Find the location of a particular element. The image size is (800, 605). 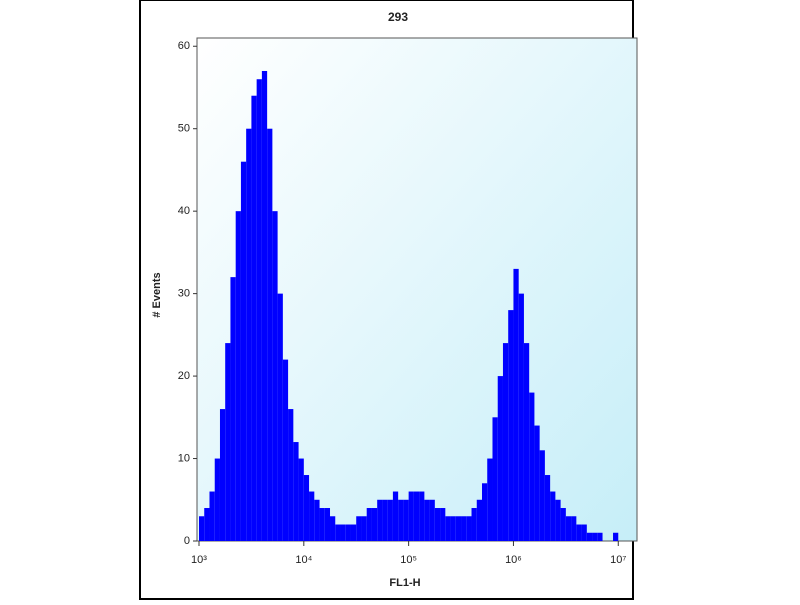

x-axis-label: FL1-H is located at coordinates (404, 583).